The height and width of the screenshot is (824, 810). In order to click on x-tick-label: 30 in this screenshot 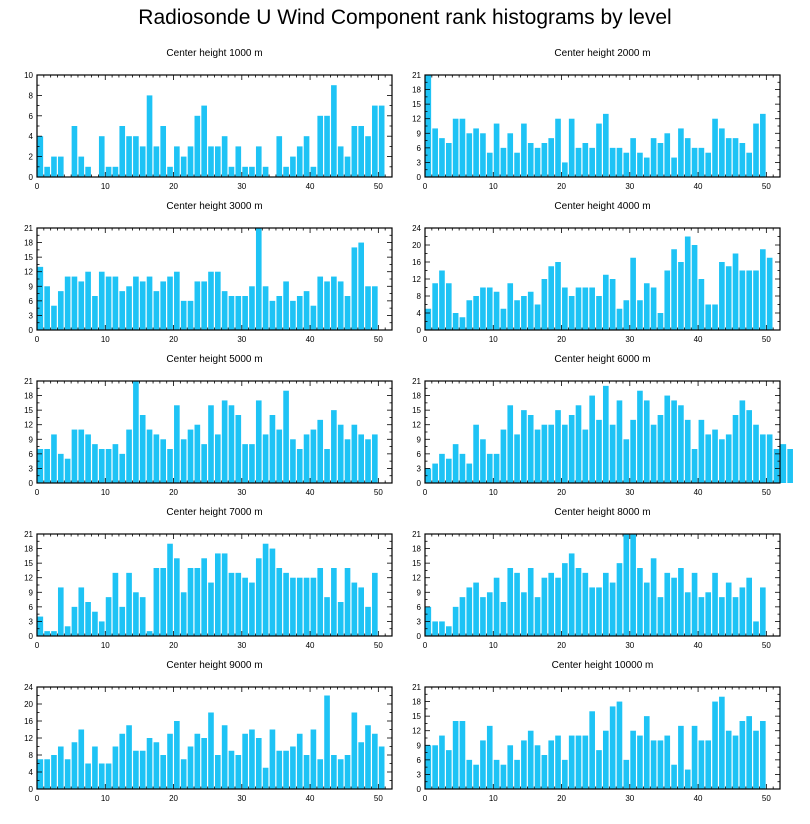, I will do `click(629, 339)`.